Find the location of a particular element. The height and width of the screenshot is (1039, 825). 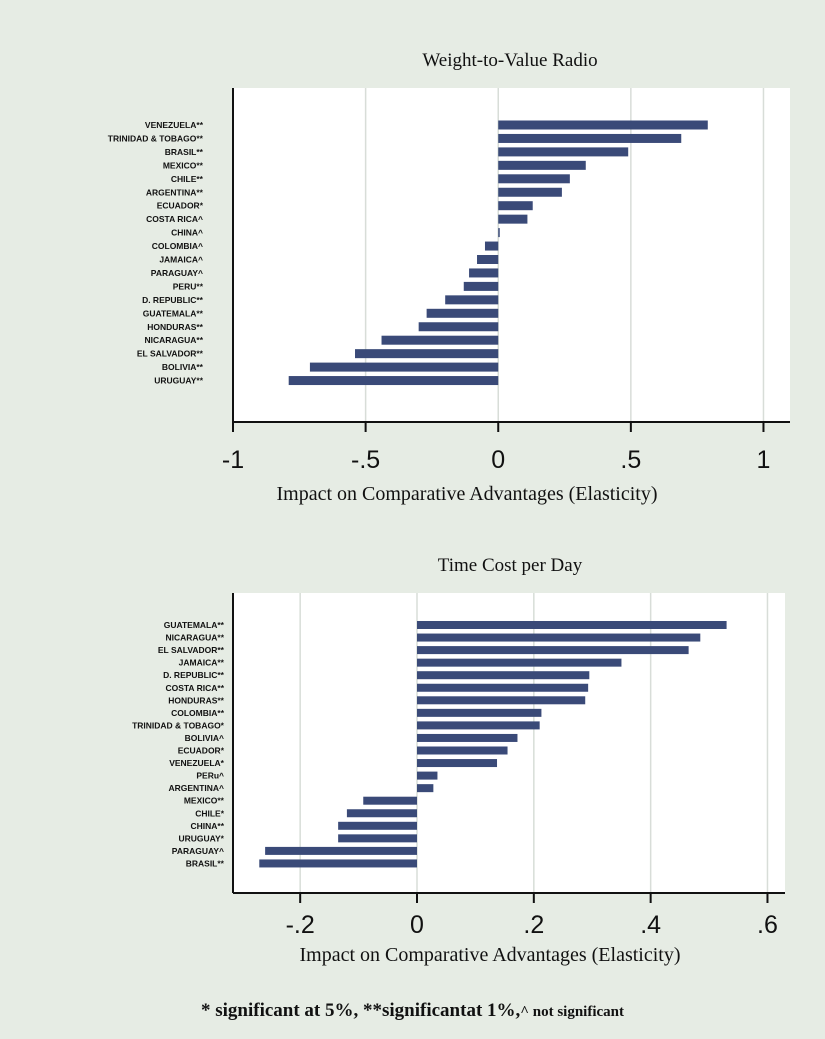

category-label: COLOMBIA** is located at coordinates (198, 713).